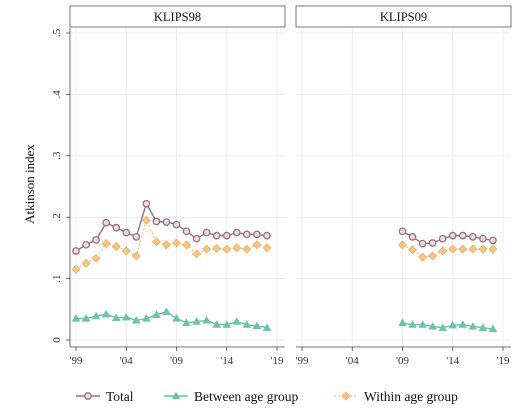 The image size is (513, 411). I want to click on y-tick-label: .2, so click(57, 217).